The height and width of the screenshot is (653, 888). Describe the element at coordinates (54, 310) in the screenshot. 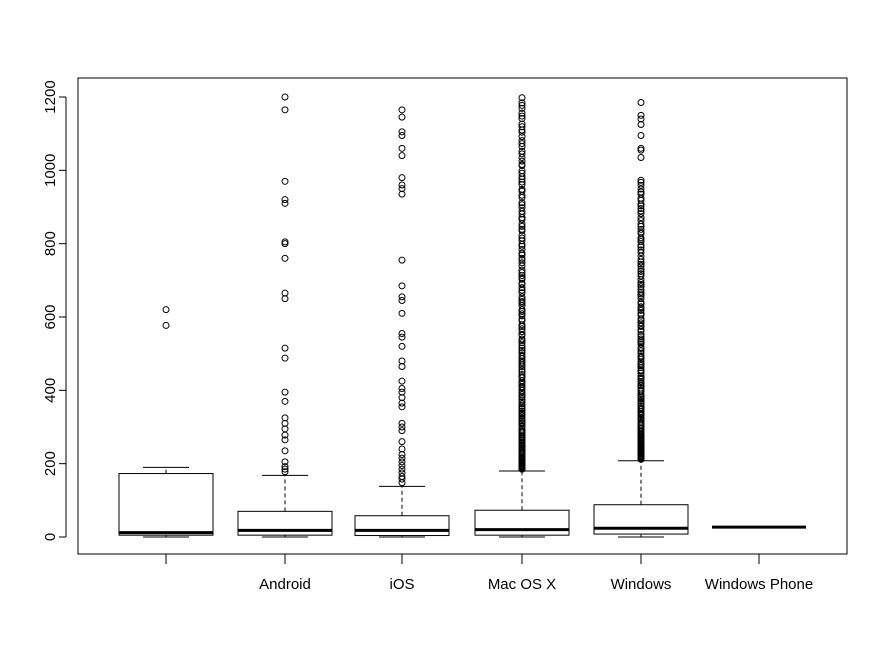

I see `y-axis-ticks: 0 200 400 600 800 1000 1200` at that location.